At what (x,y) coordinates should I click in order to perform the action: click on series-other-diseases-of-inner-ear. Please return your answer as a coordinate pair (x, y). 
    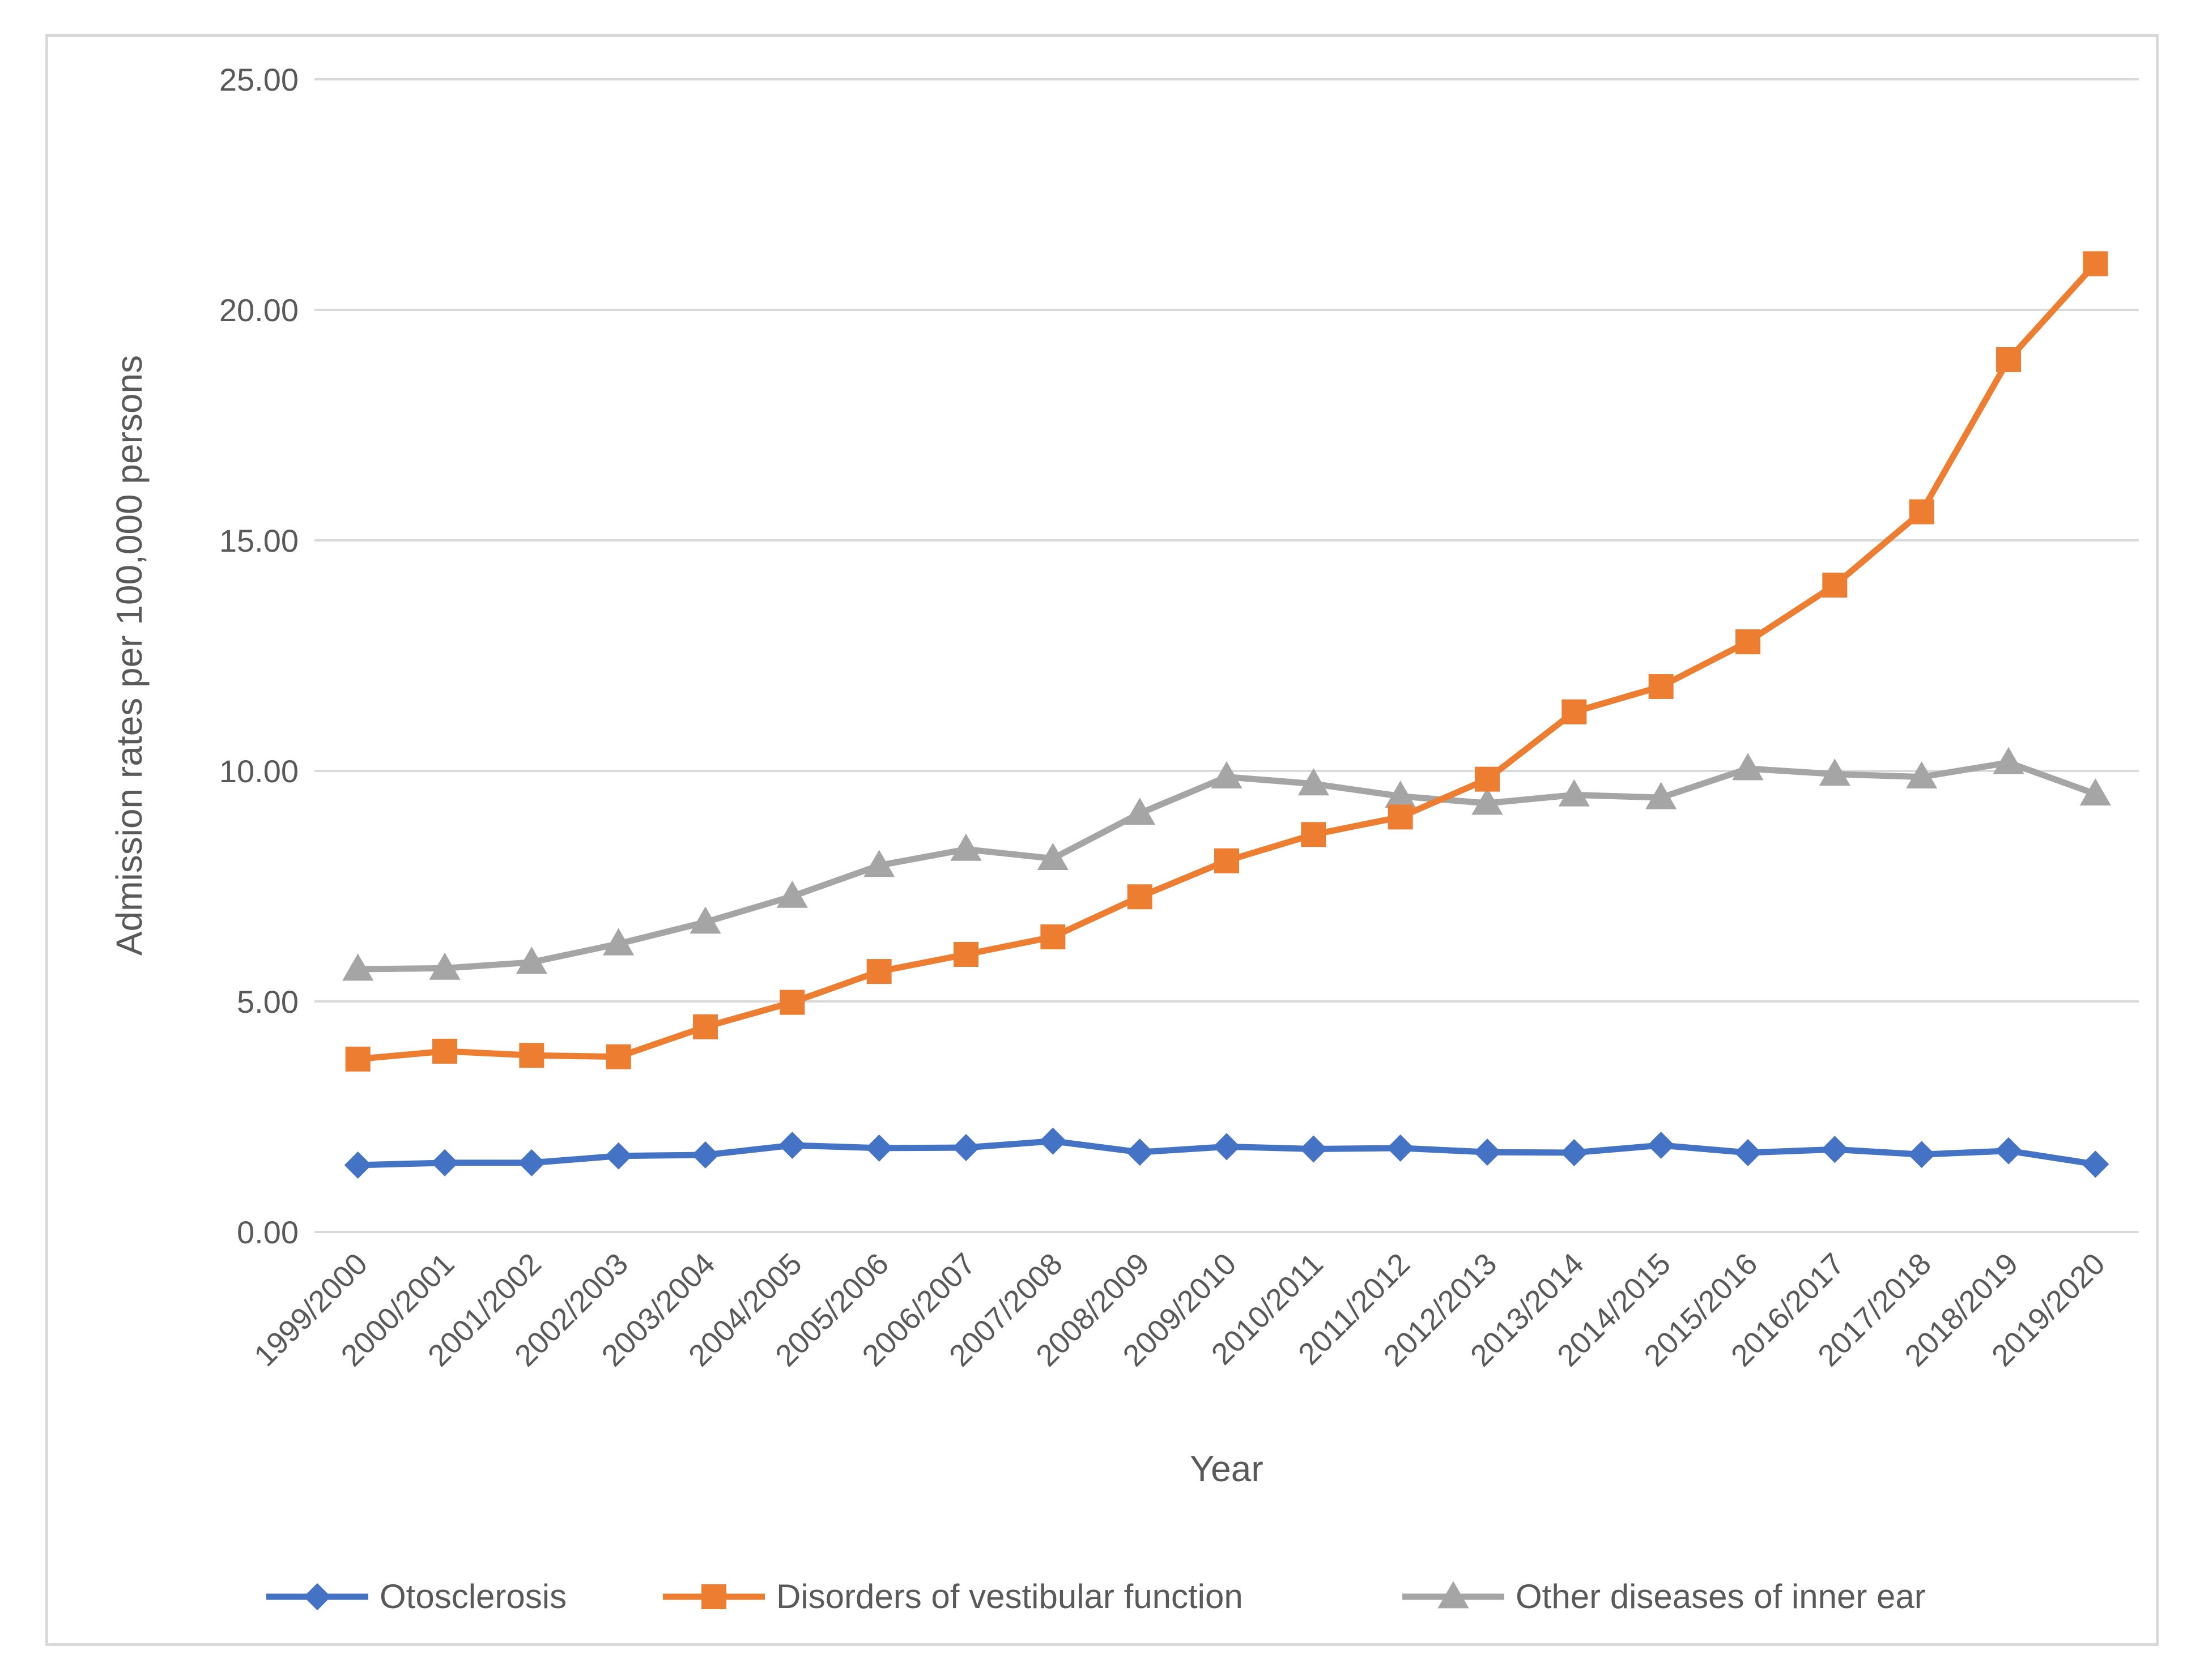
    Looking at the image, I should click on (1226, 864).